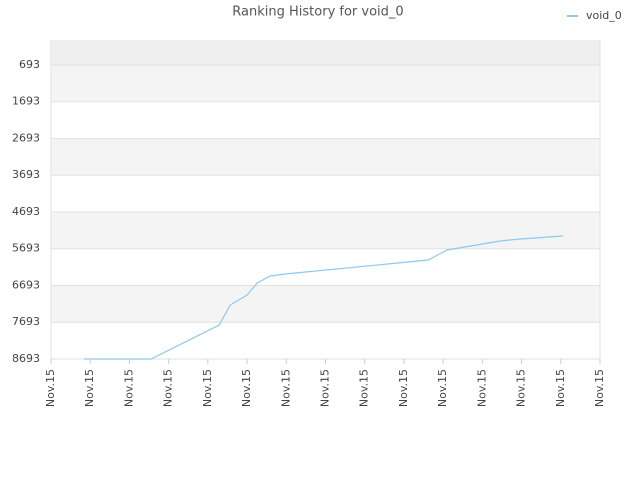  I want to click on y-tick-label: 3693, so click(26, 174).